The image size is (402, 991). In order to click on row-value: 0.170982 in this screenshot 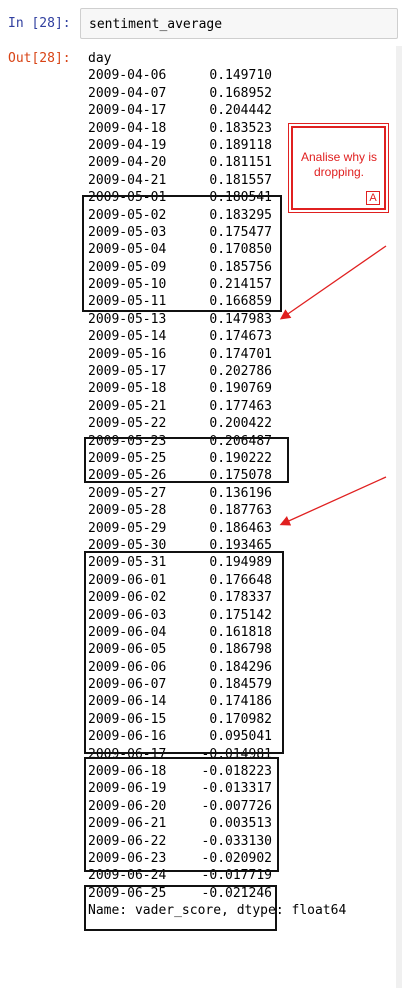, I will do `click(240, 719)`.